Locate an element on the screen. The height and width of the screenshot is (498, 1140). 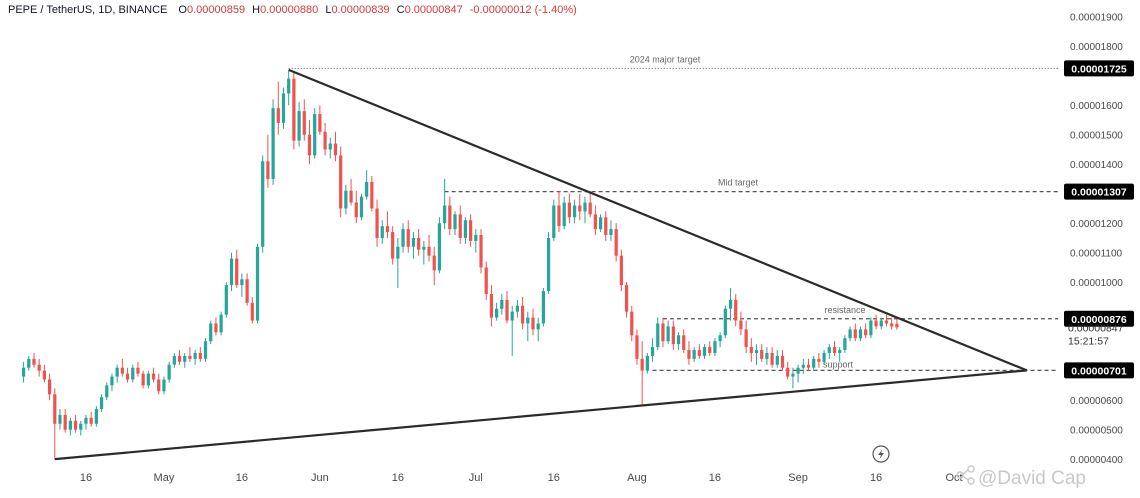
y-tick-label: 0.00001500 is located at coordinates (1096, 136).